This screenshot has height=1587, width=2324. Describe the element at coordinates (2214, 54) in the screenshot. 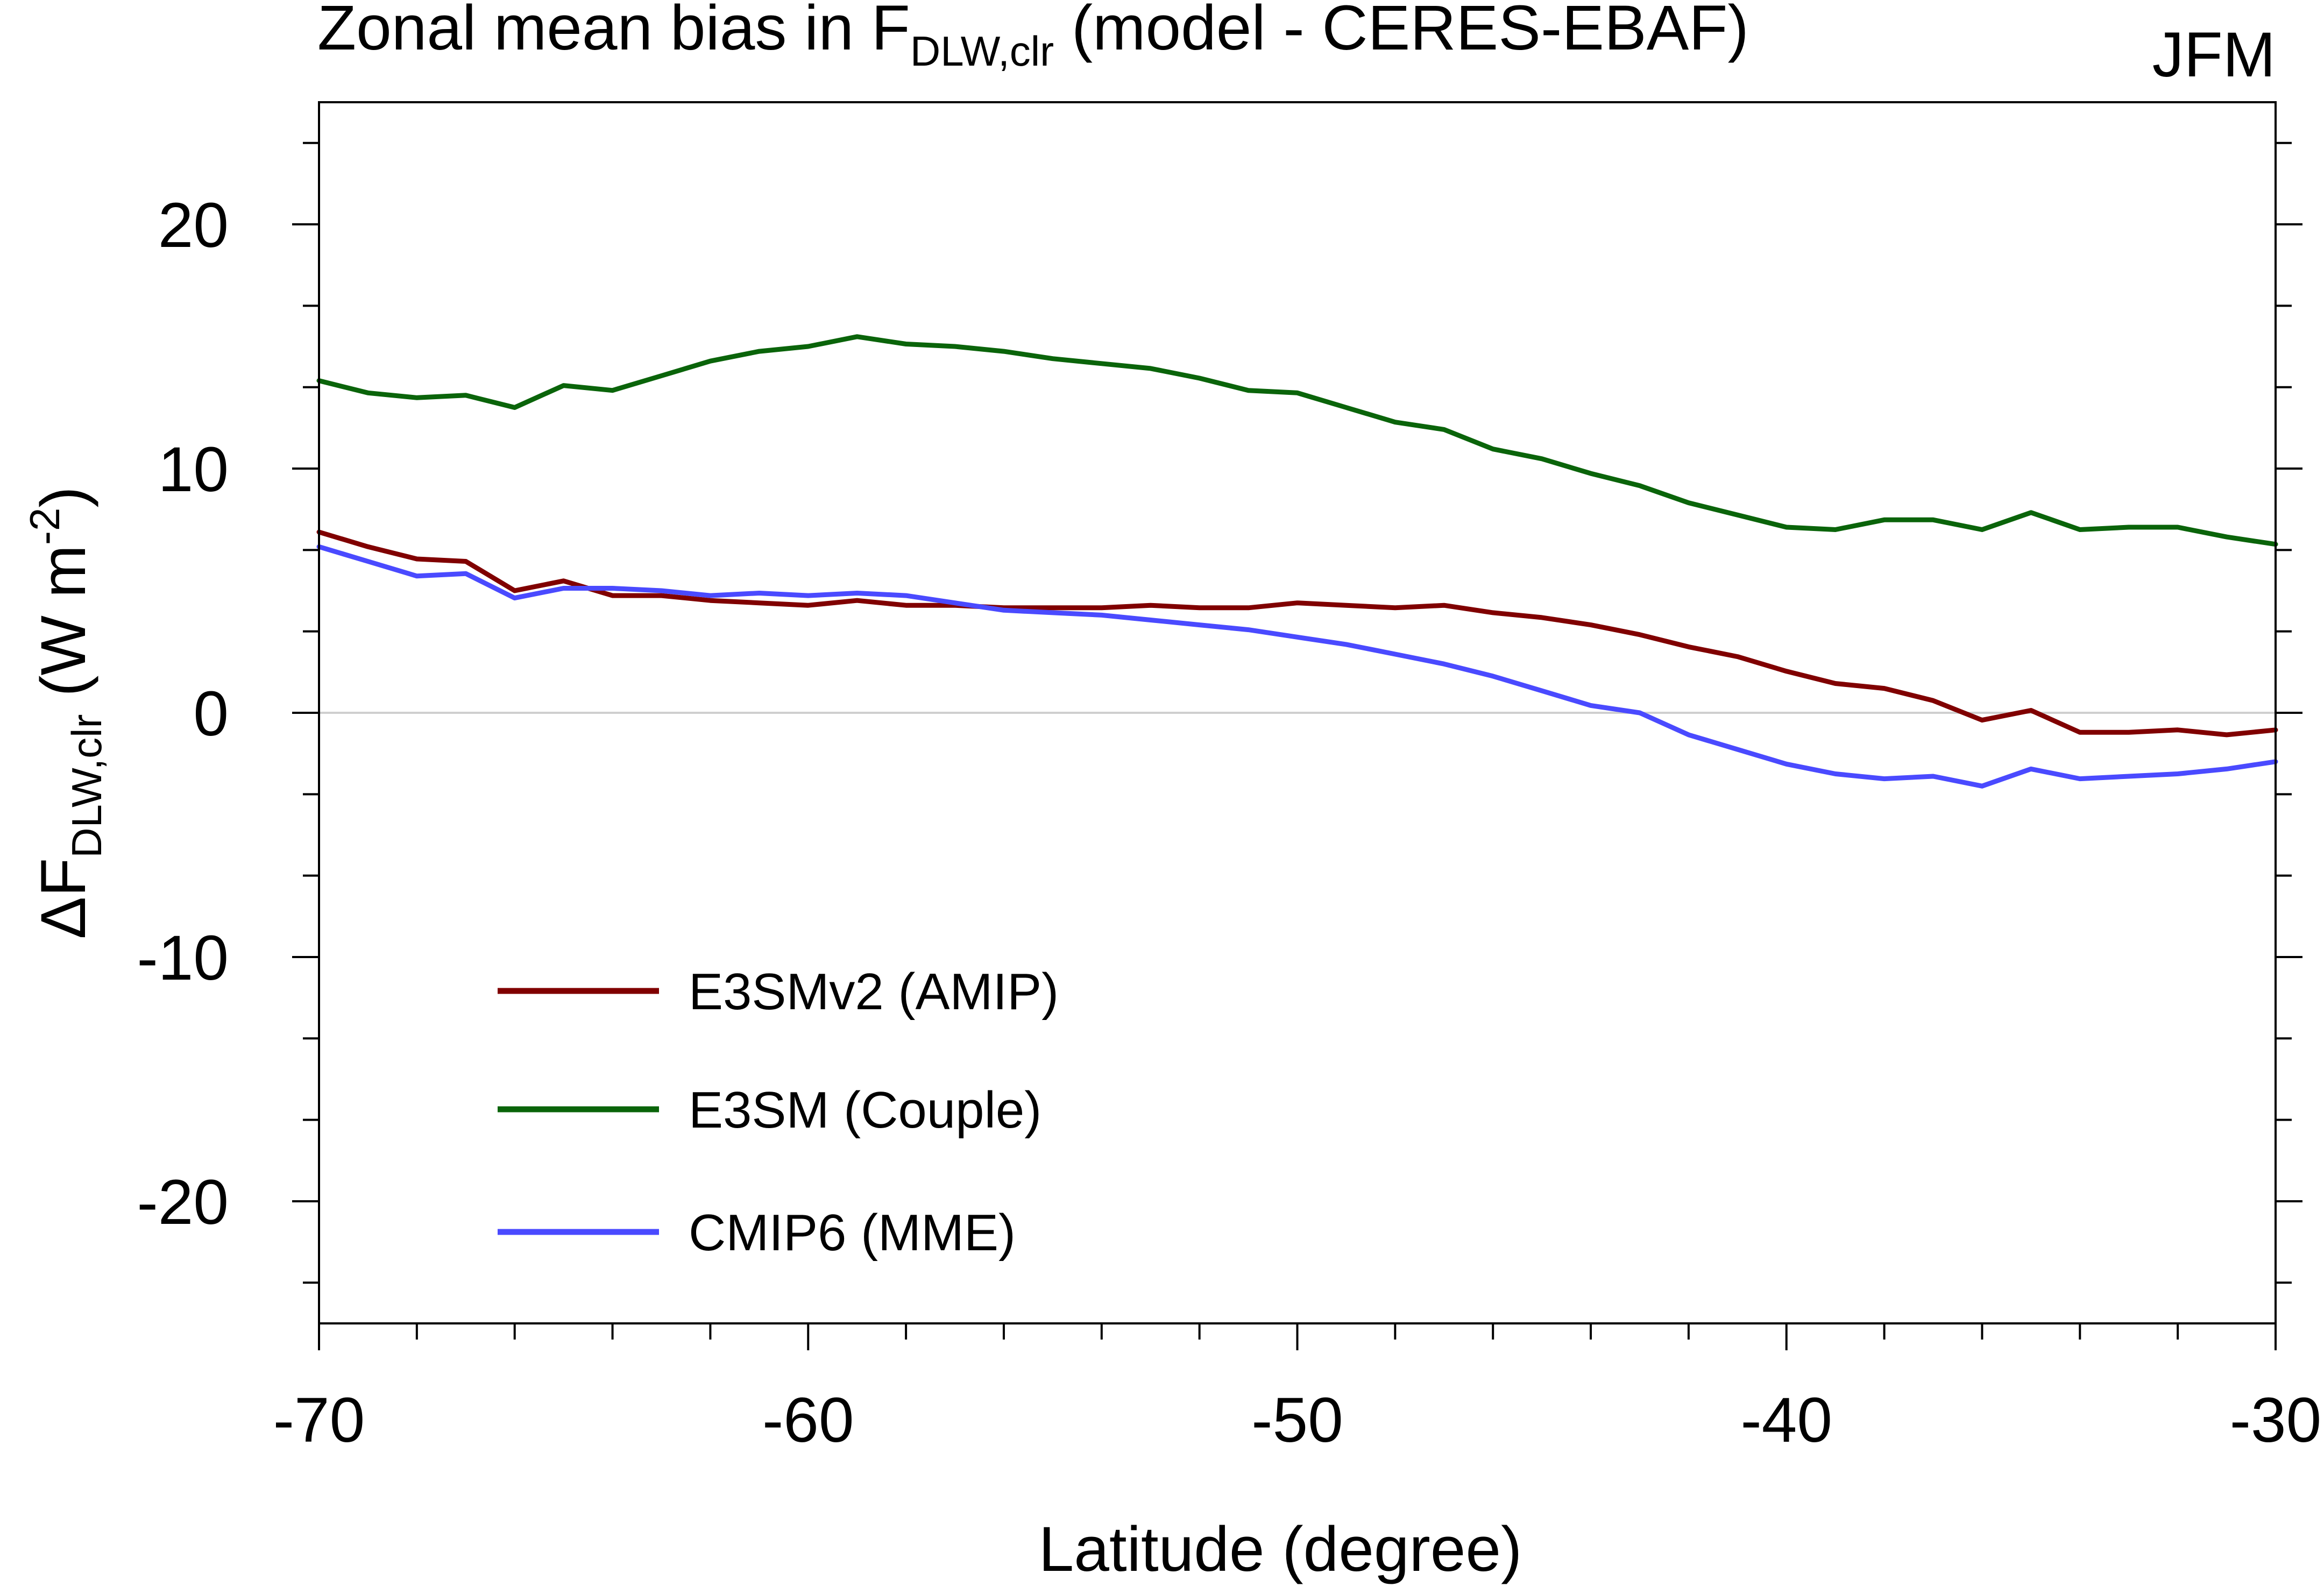

I see `season-label: JFM` at that location.